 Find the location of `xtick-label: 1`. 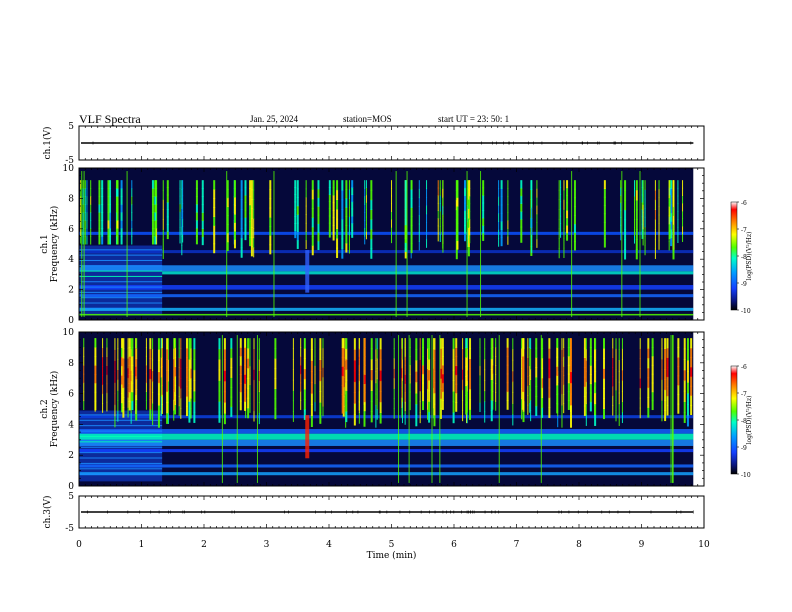

xtick-label: 1 is located at coordinates (142, 545).